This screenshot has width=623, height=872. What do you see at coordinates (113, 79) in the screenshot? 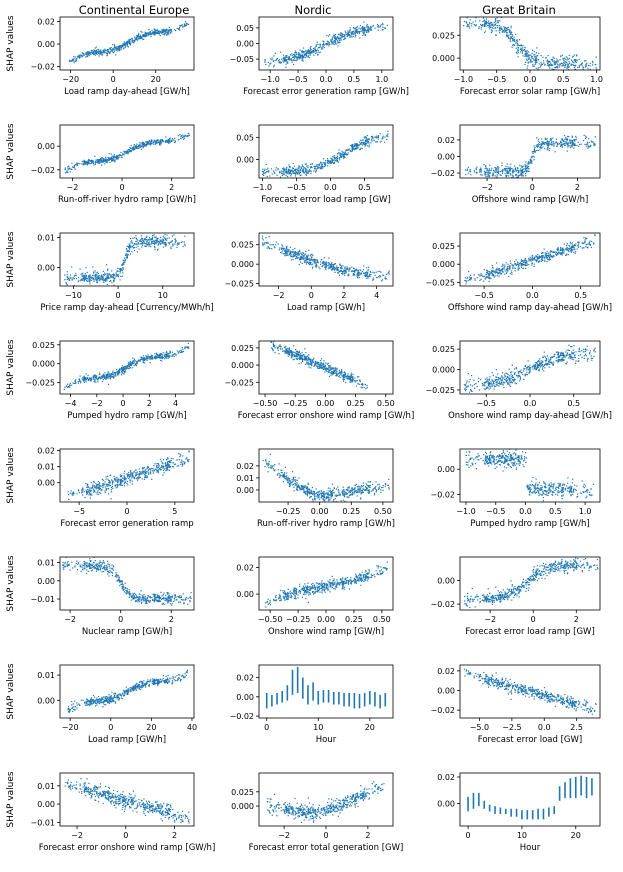
I see `x-tick-label: 0` at bounding box center [113, 79].